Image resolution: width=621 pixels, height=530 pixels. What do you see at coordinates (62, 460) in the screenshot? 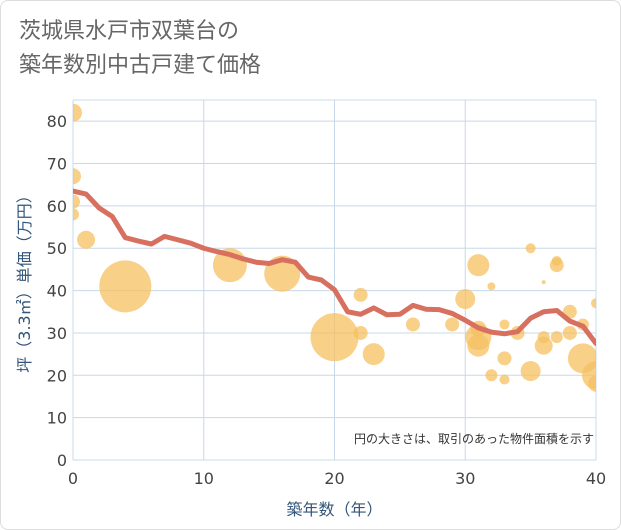
I see `y-tick-label: 0` at bounding box center [62, 460].